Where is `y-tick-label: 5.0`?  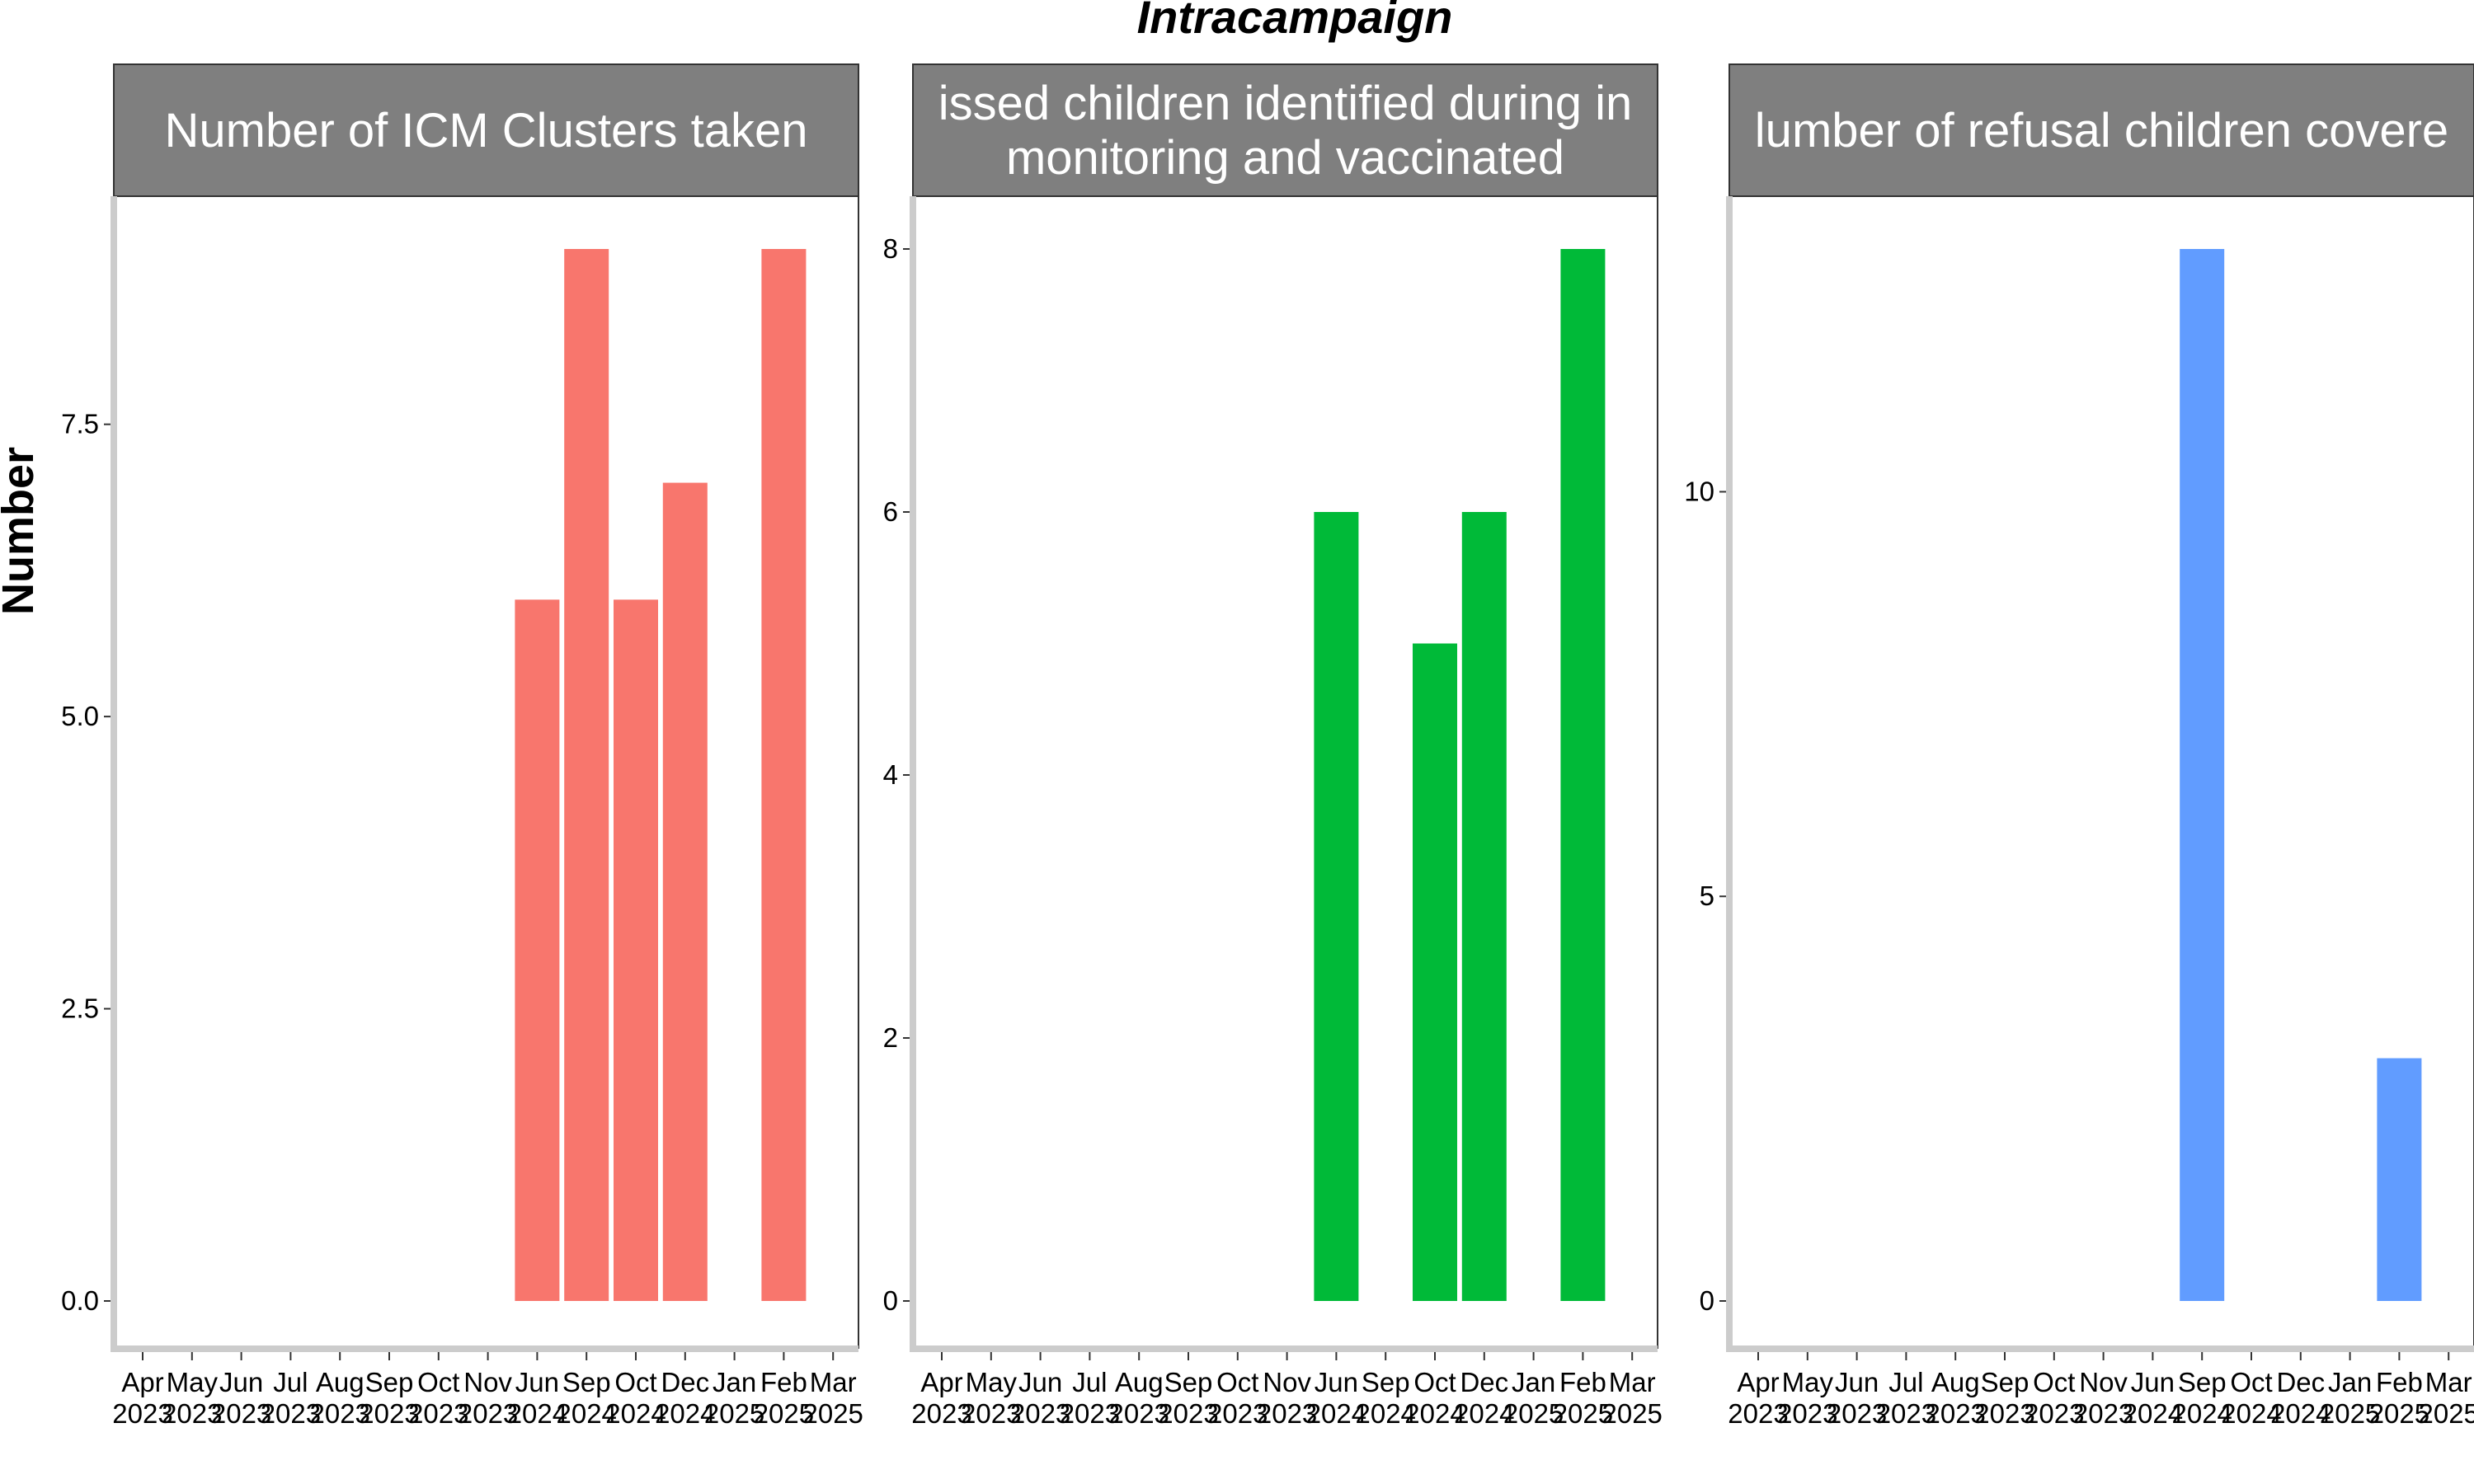 y-tick-label: 5.0 is located at coordinates (80, 716).